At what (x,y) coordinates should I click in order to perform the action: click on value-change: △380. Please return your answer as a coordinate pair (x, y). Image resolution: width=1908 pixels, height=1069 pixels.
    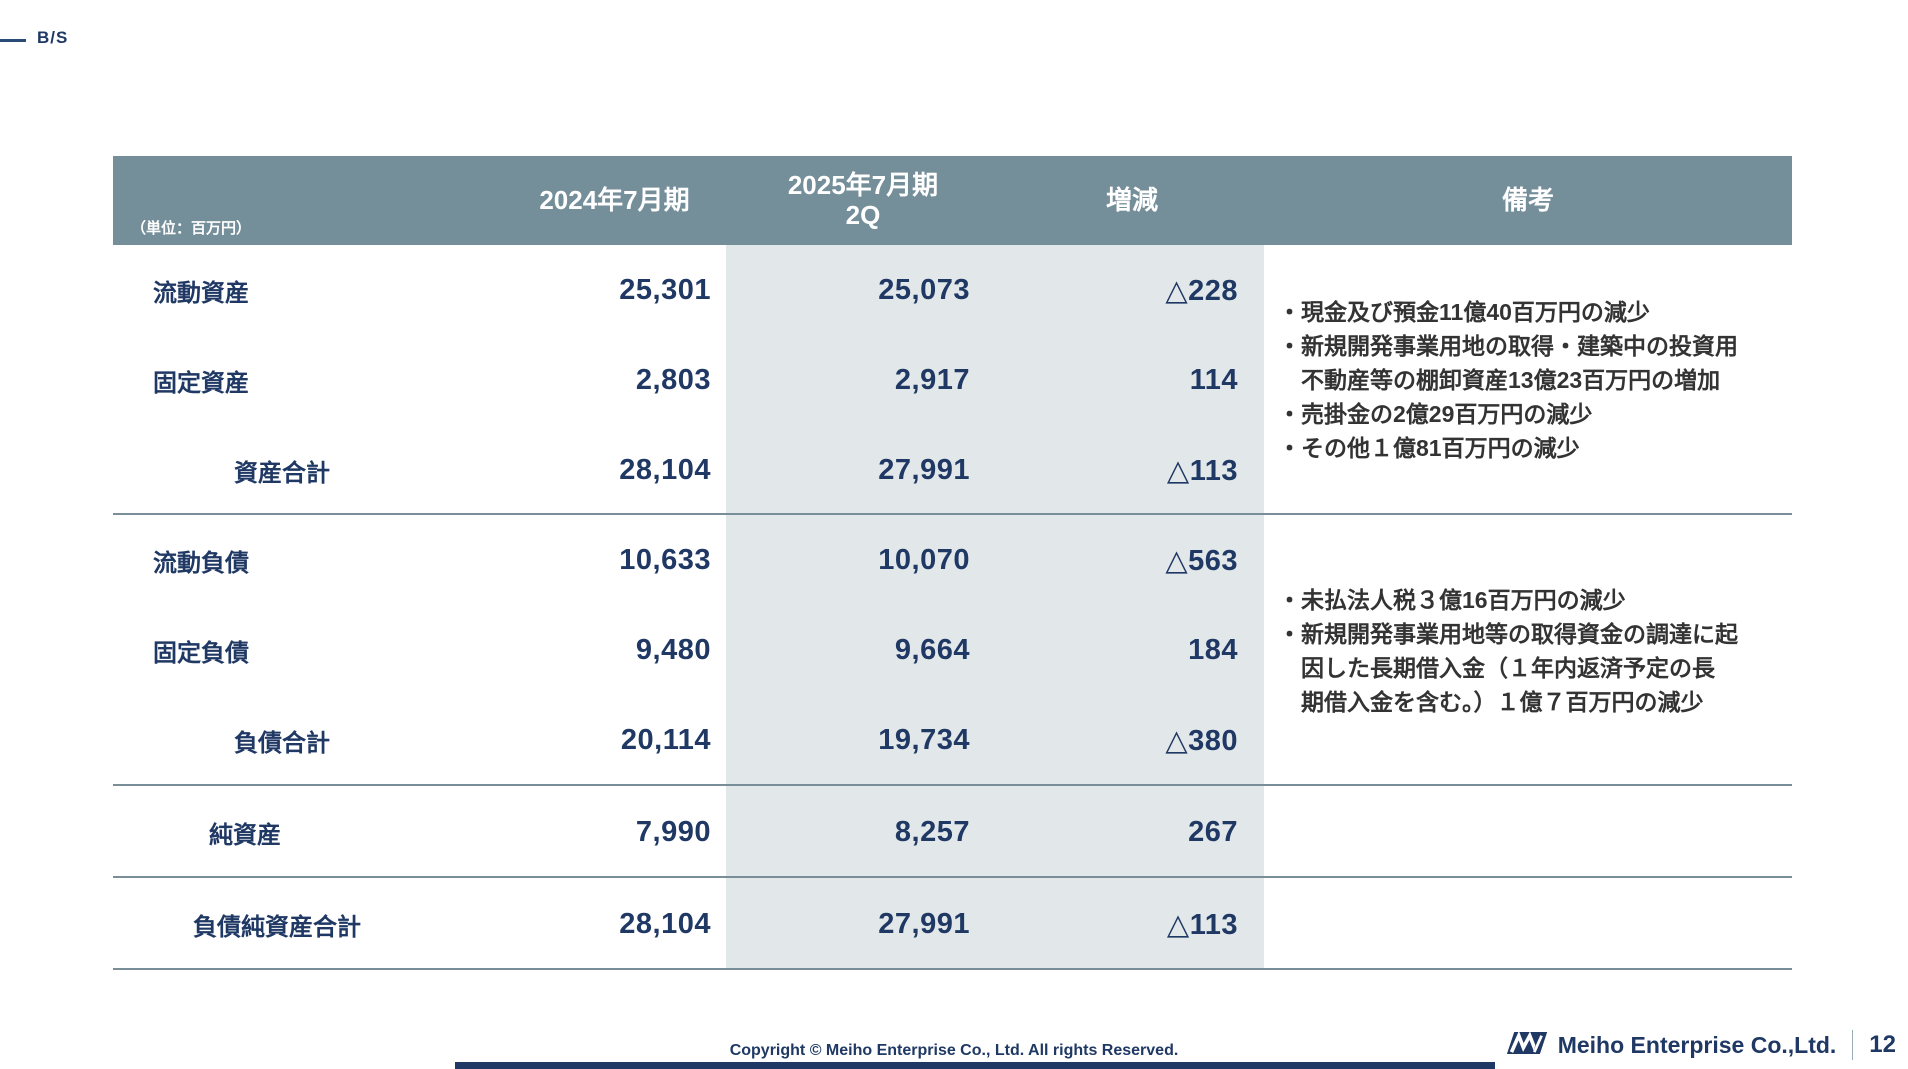
    Looking at the image, I should click on (1201, 740).